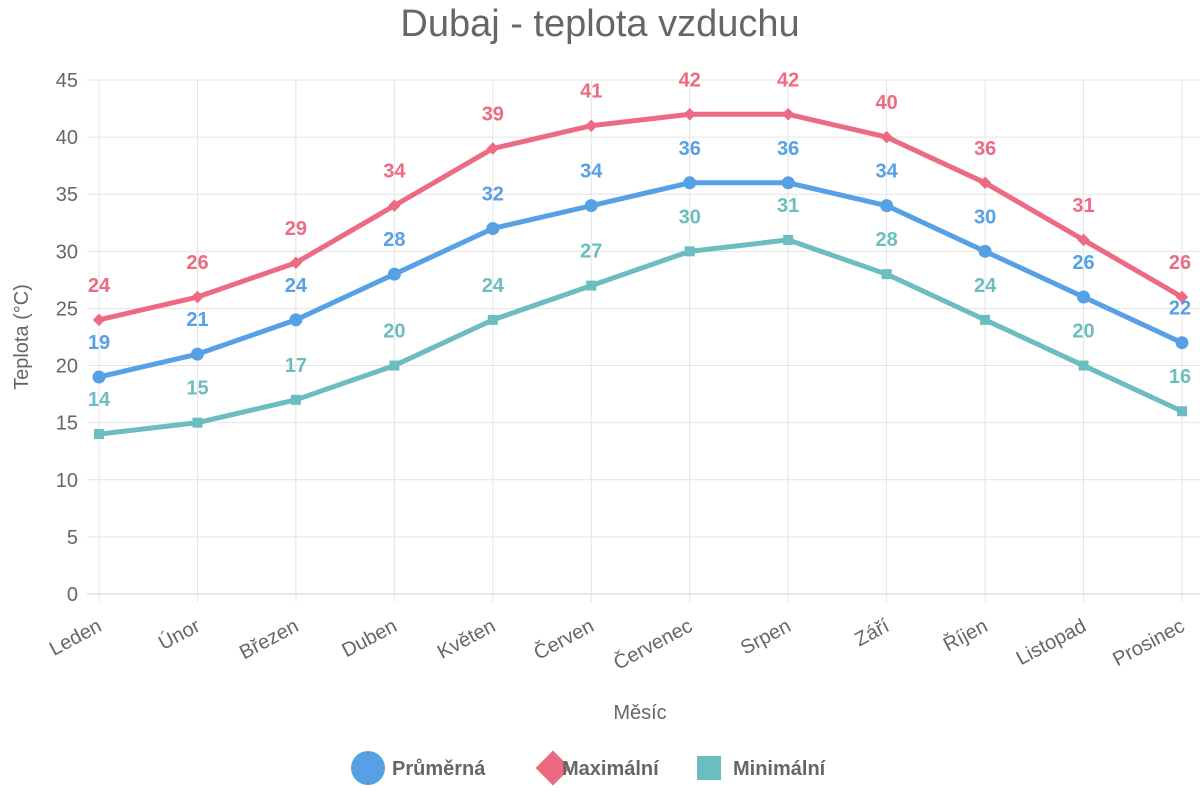 The width and height of the screenshot is (1200, 805). I want to click on data-label: 15, so click(197, 389).